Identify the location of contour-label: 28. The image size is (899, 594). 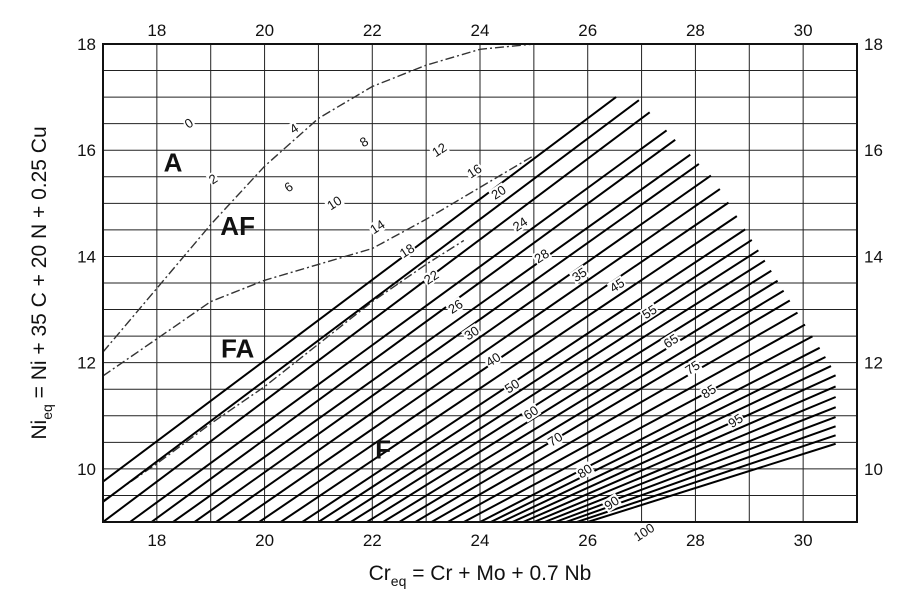
(542, 256).